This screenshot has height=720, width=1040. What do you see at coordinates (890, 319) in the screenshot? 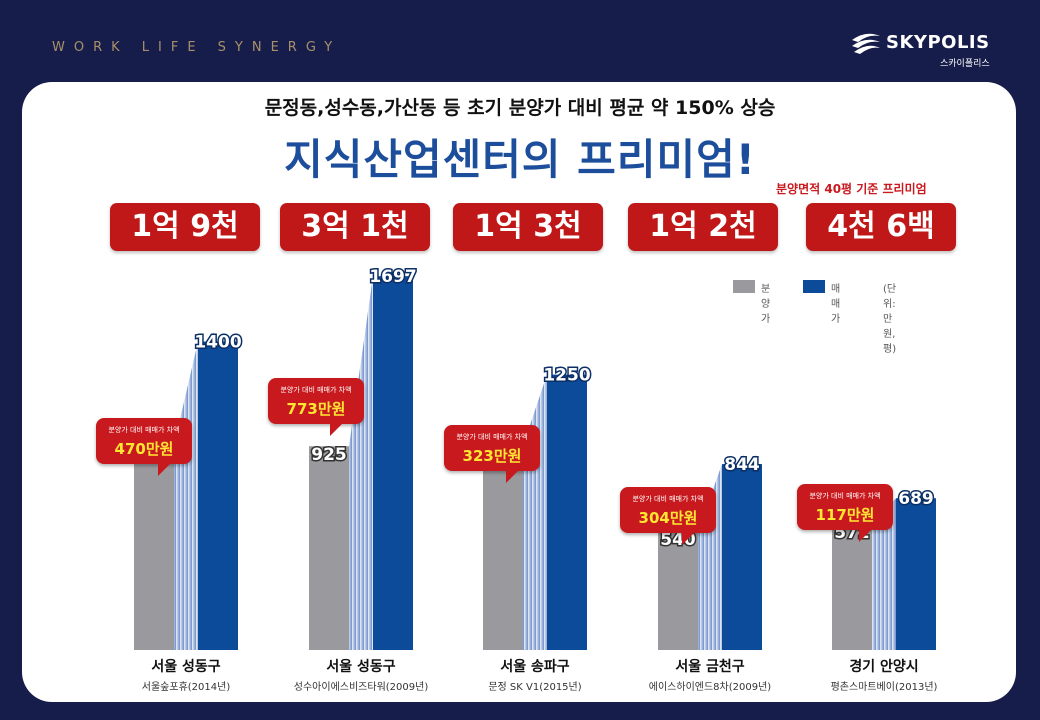
I see `unit-label: (단위:만원,평)` at bounding box center [890, 319].